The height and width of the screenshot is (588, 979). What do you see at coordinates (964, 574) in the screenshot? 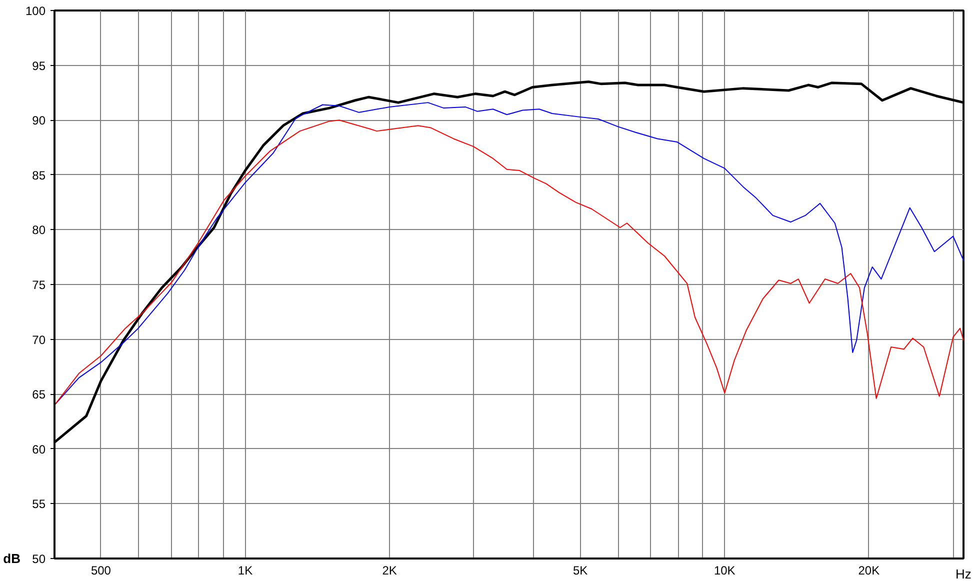
I see `x-axis-title: Hz` at bounding box center [964, 574].